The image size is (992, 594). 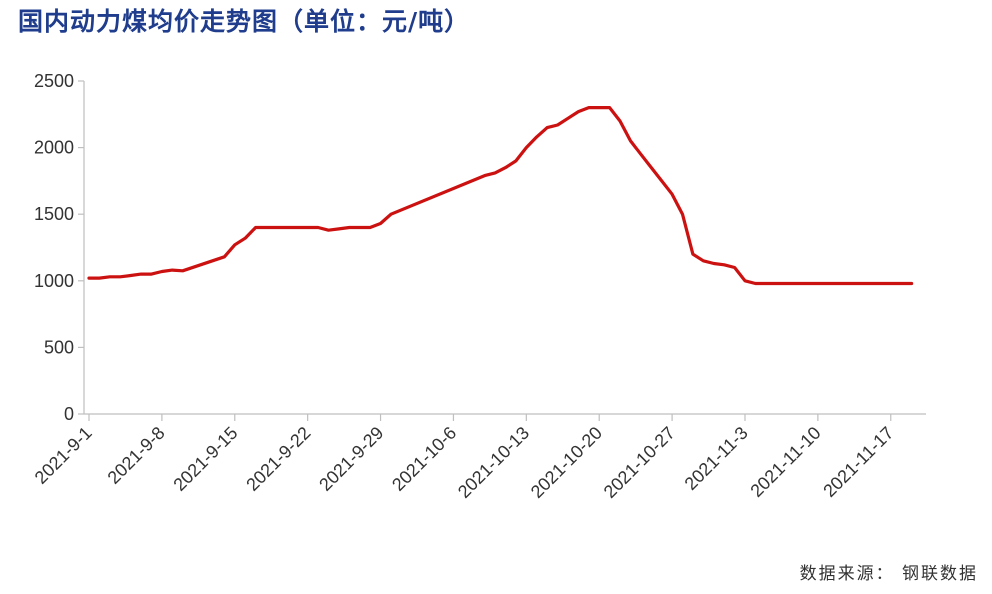 What do you see at coordinates (351, 459) in the screenshot?
I see `x-tick-label: 2021-9-29` at bounding box center [351, 459].